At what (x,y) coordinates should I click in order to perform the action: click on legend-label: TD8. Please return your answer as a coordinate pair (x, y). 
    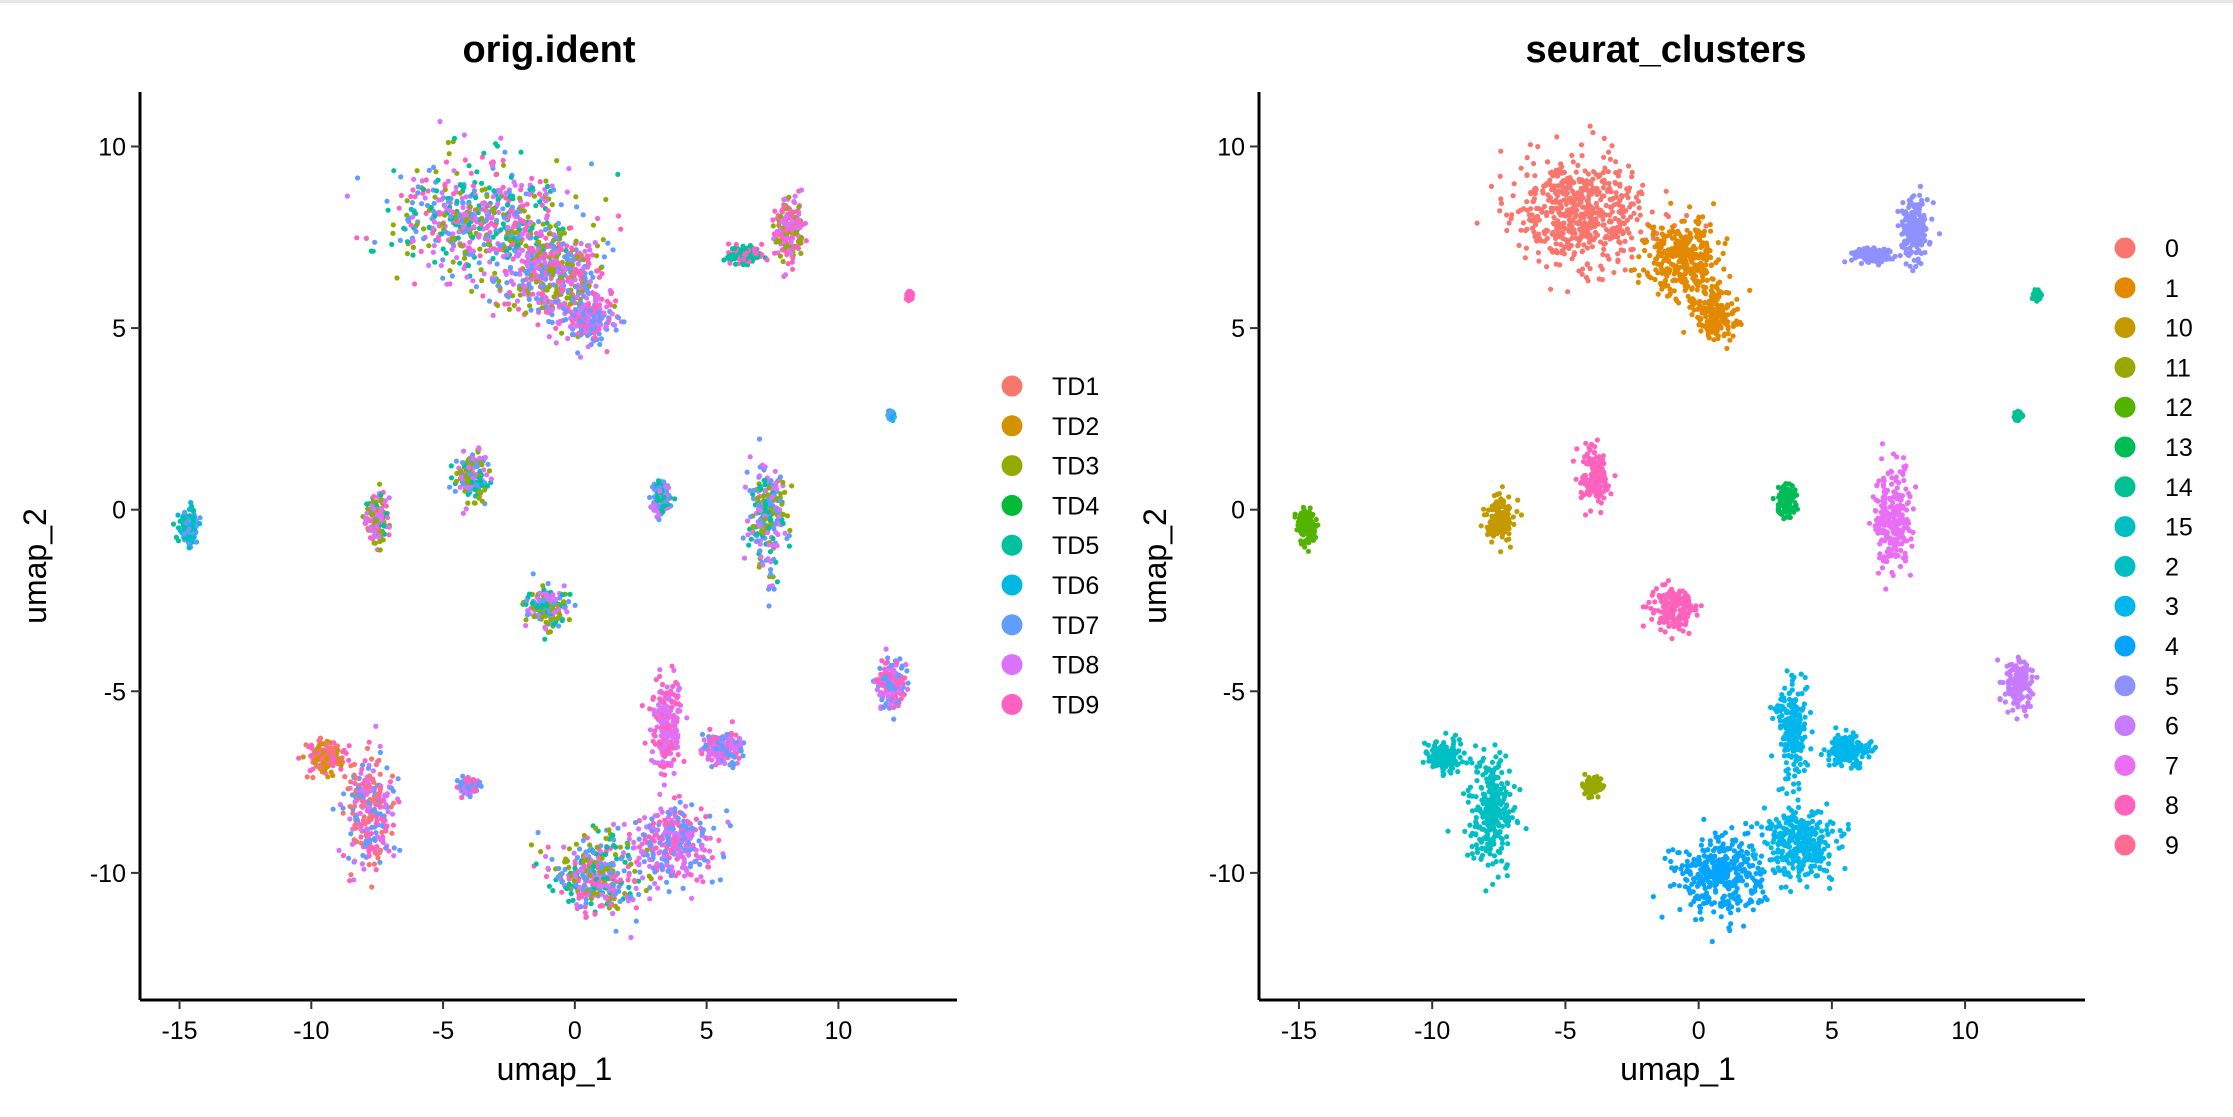
    Looking at the image, I should click on (1075, 666).